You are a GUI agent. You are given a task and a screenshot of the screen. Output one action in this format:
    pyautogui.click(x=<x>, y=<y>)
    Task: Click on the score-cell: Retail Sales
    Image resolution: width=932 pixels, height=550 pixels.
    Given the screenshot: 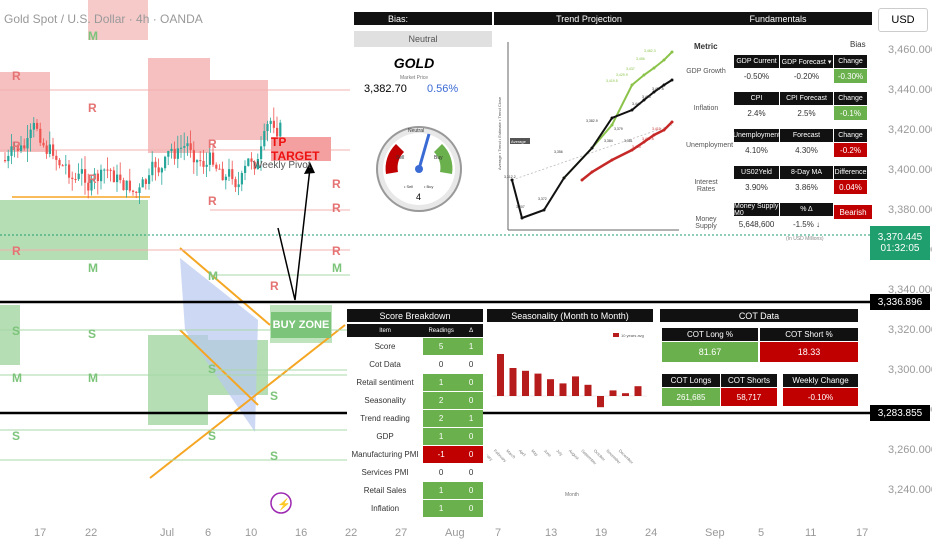 What is the action you would take?
    pyautogui.click(x=385, y=490)
    